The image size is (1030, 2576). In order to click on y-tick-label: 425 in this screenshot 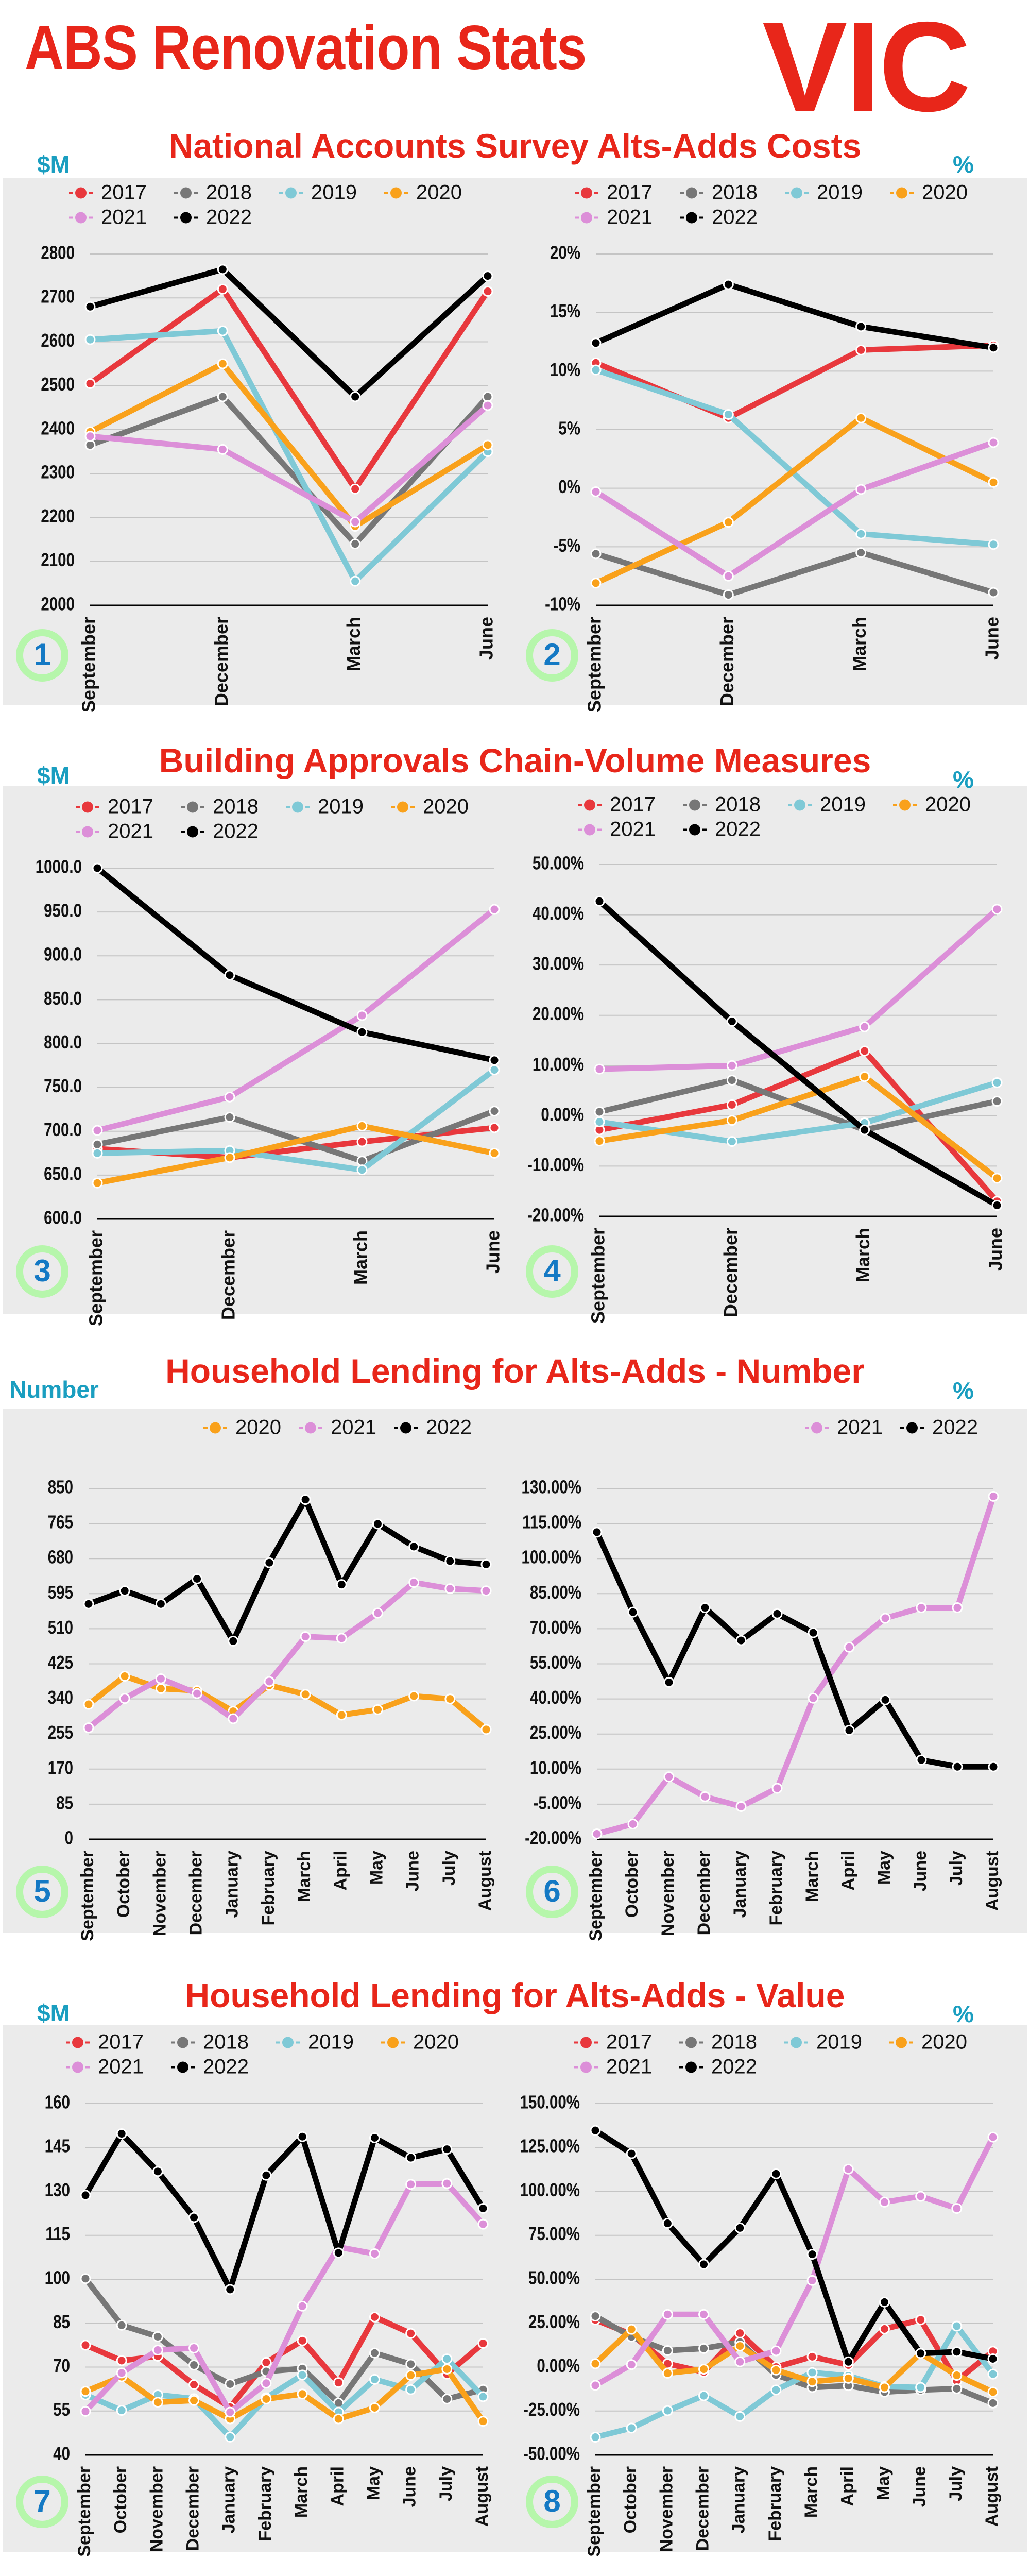, I will do `click(60, 1662)`.